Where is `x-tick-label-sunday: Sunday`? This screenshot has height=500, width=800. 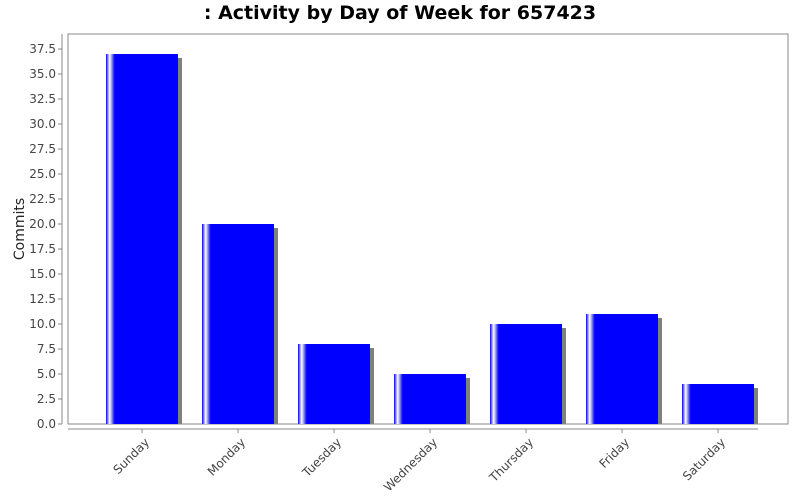 x-tick-label-sunday: Sunday is located at coordinates (131, 456).